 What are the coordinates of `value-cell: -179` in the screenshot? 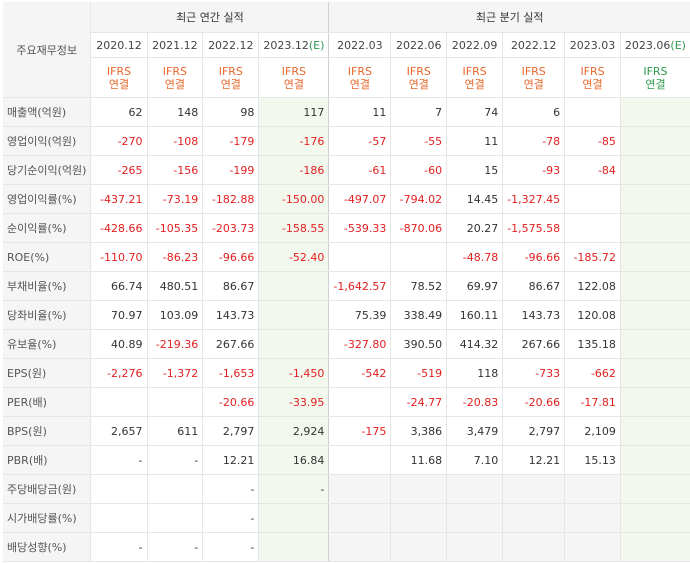 It's located at (231, 141).